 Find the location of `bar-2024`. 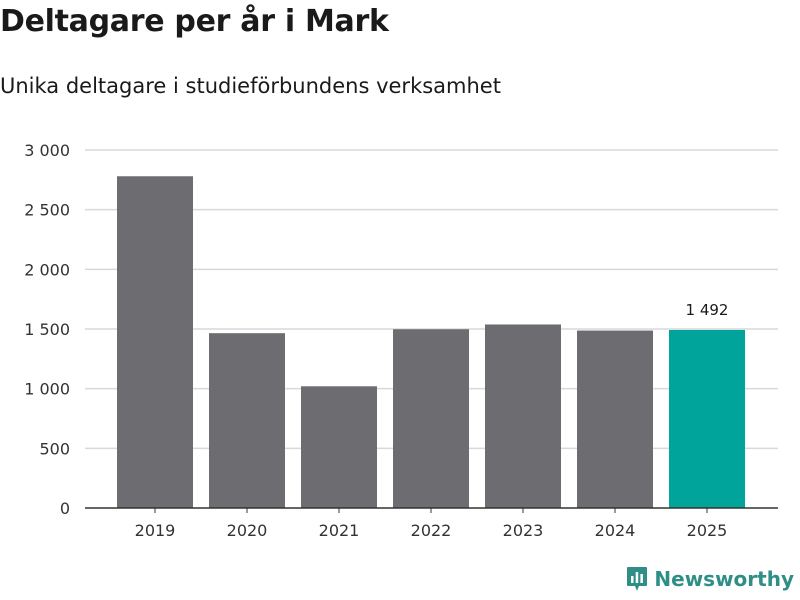

bar-2024 is located at coordinates (615, 419).